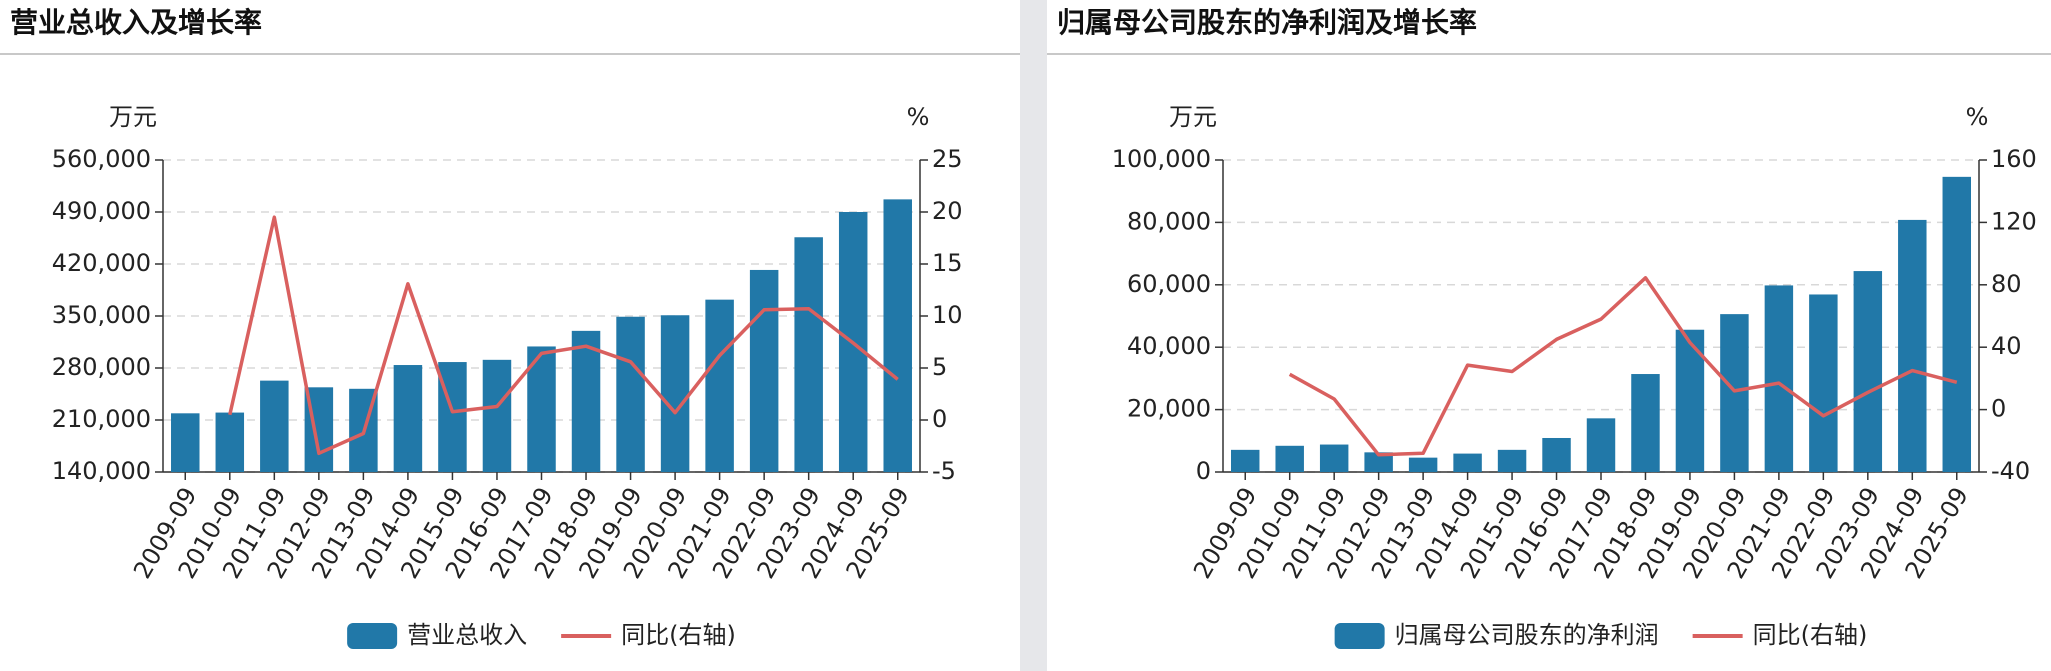  I want to click on y2-tick-label: 120, so click(2014, 221).